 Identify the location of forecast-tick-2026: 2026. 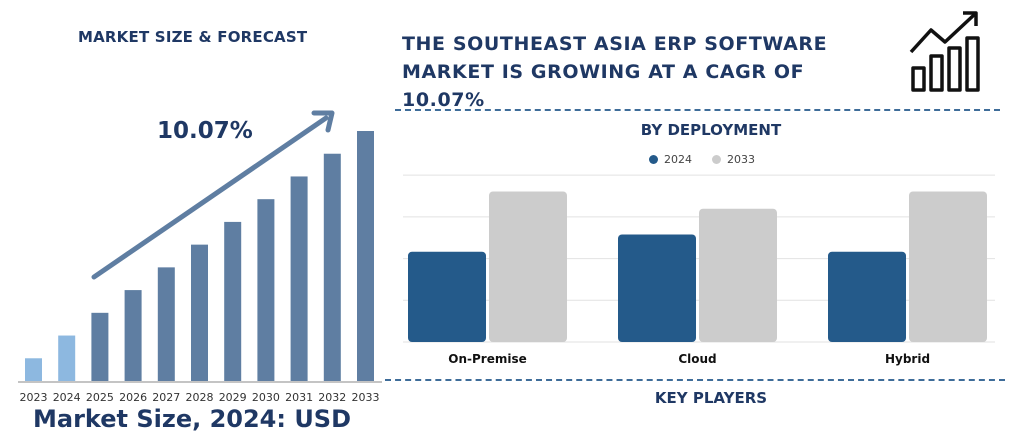
(133, 397).